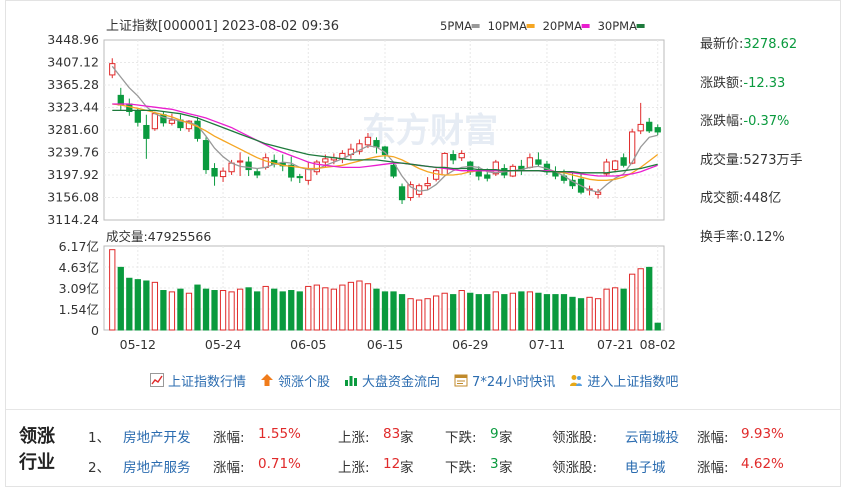  Describe the element at coordinates (722, 44) in the screenshot. I see `quote-label: 最新价:` at that location.